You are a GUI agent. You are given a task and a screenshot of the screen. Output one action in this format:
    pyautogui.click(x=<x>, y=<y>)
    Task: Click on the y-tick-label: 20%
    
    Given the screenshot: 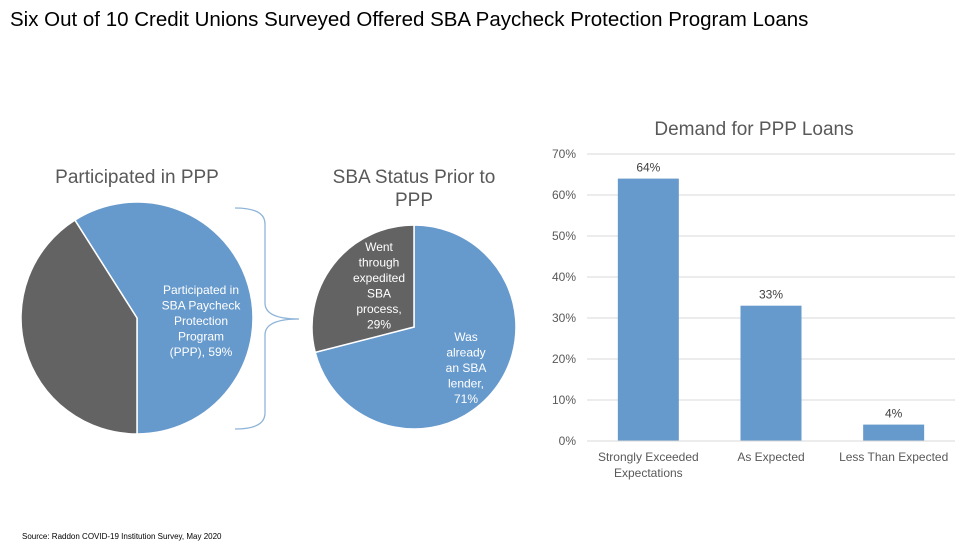 What is the action you would take?
    pyautogui.click(x=564, y=359)
    